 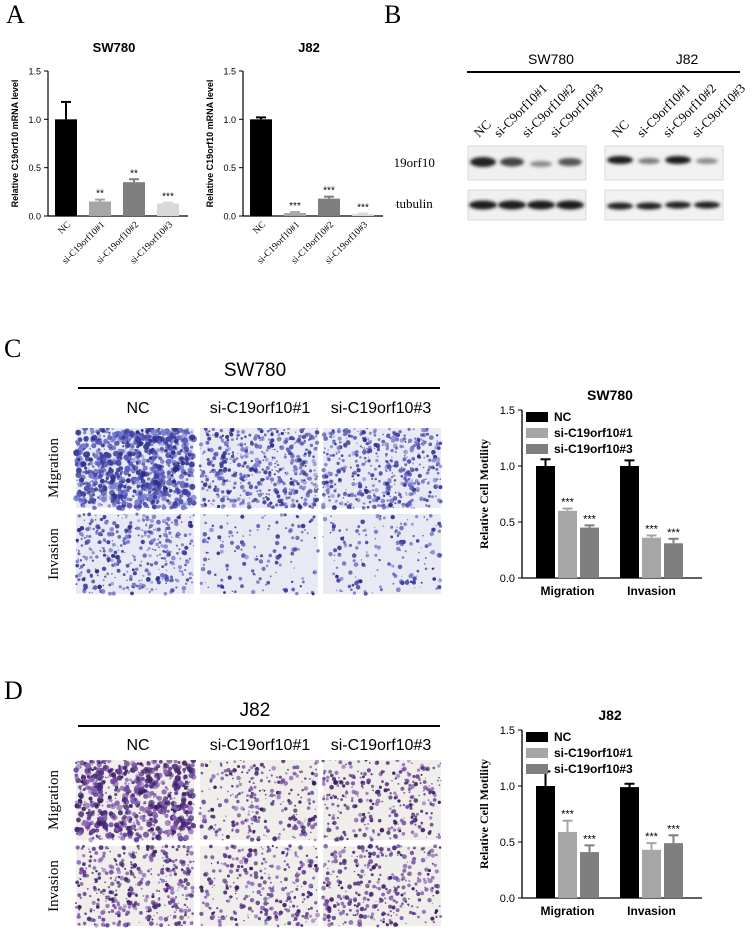 What do you see at coordinates (244, 512) in the screenshot?
I see `panel-c-micrographs: Migration Invasion` at bounding box center [244, 512].